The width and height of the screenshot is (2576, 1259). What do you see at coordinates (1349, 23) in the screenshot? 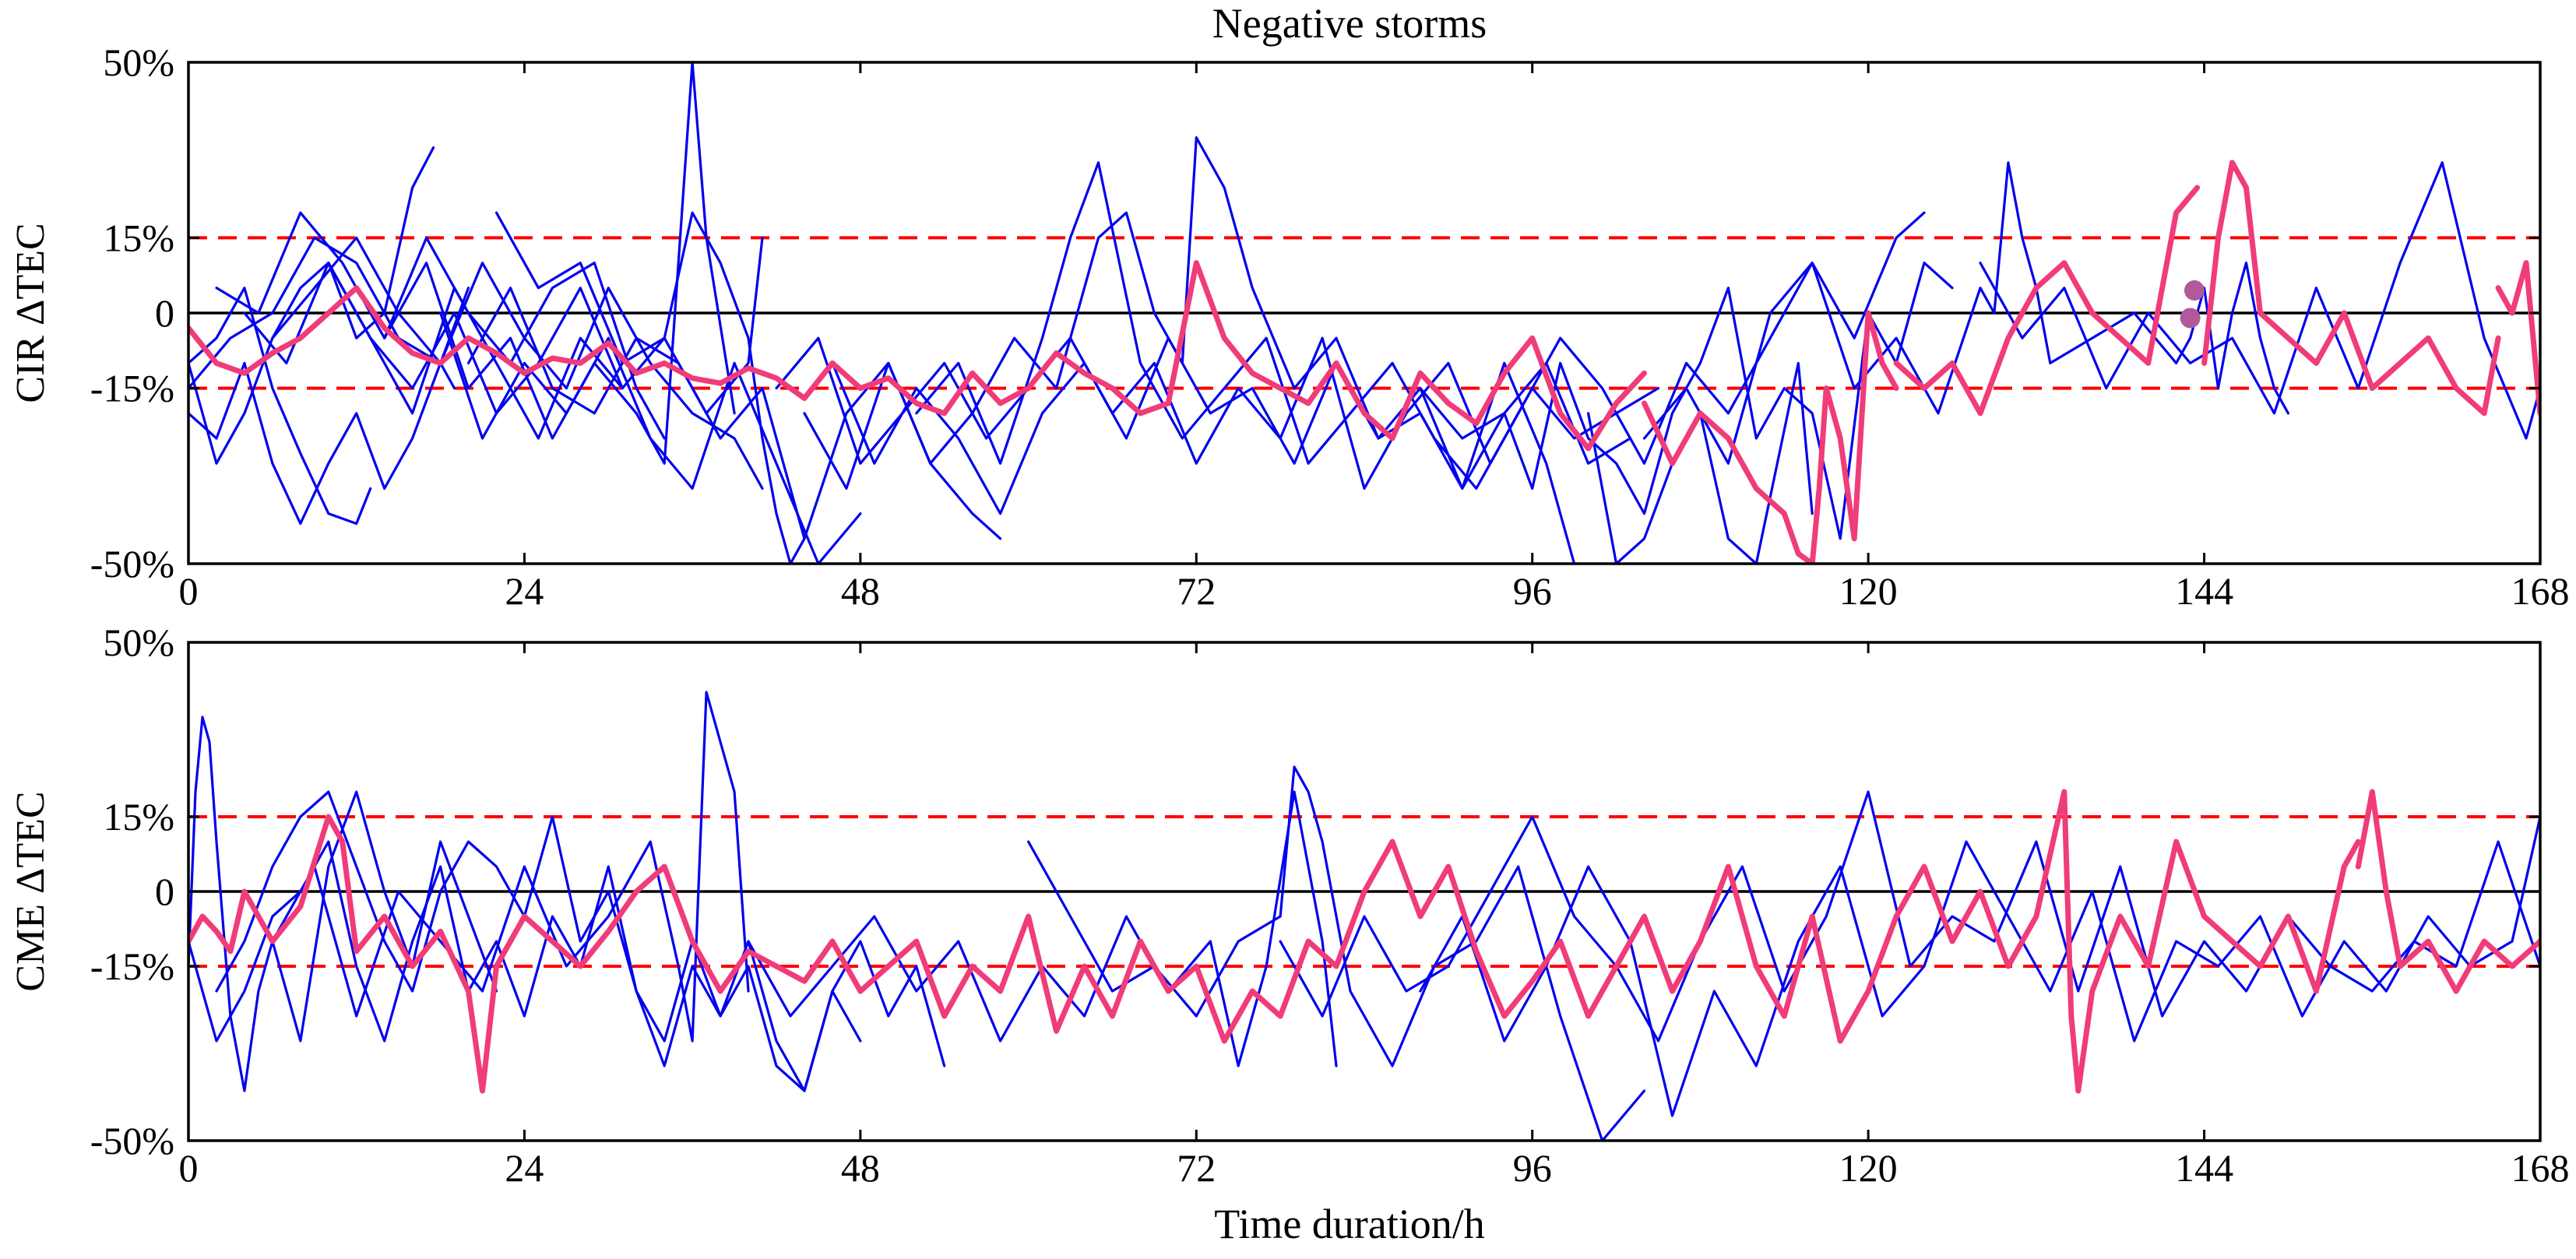
I see `chart-title: Negative storms` at bounding box center [1349, 23].